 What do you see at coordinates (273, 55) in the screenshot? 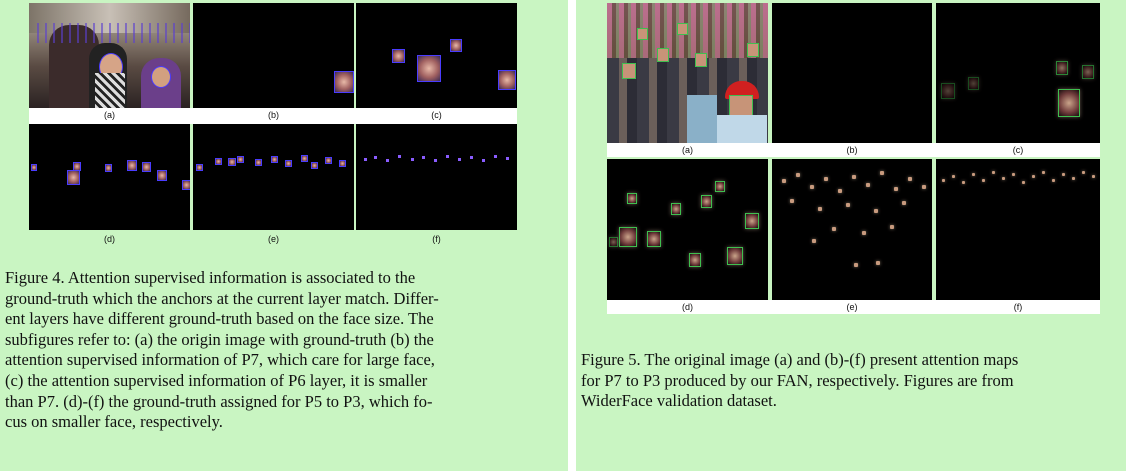
I see `figure-4b-image` at bounding box center [273, 55].